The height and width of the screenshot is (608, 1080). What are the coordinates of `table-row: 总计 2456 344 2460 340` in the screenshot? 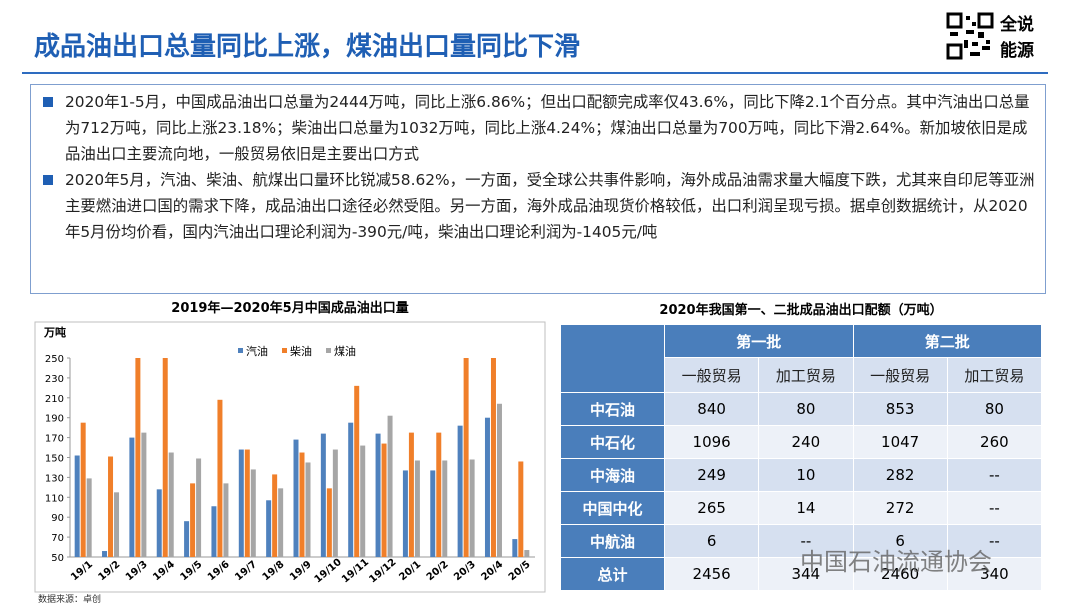 It's located at (801, 574).